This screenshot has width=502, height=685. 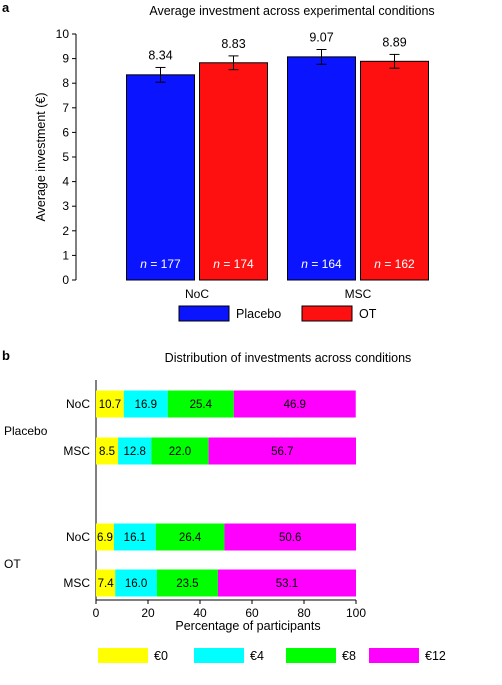 What do you see at coordinates (65, 83) in the screenshot?
I see `panel-a-y-tick-label: 8` at bounding box center [65, 83].